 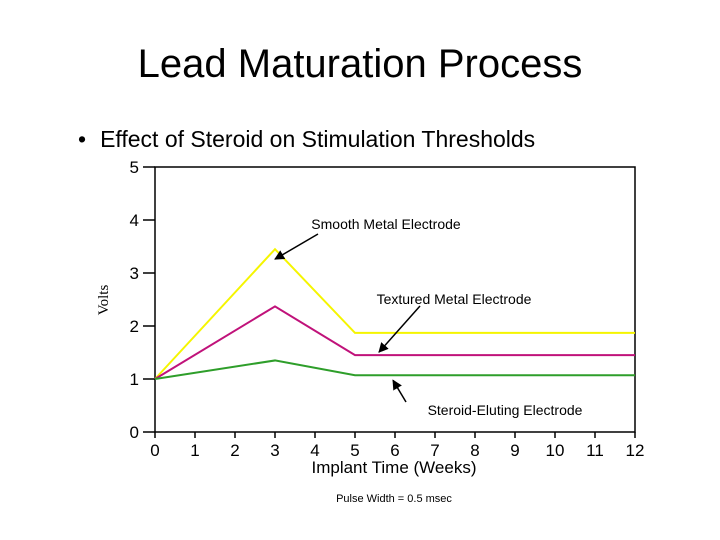 I want to click on x-tick-label: 11, so click(x=595, y=450).